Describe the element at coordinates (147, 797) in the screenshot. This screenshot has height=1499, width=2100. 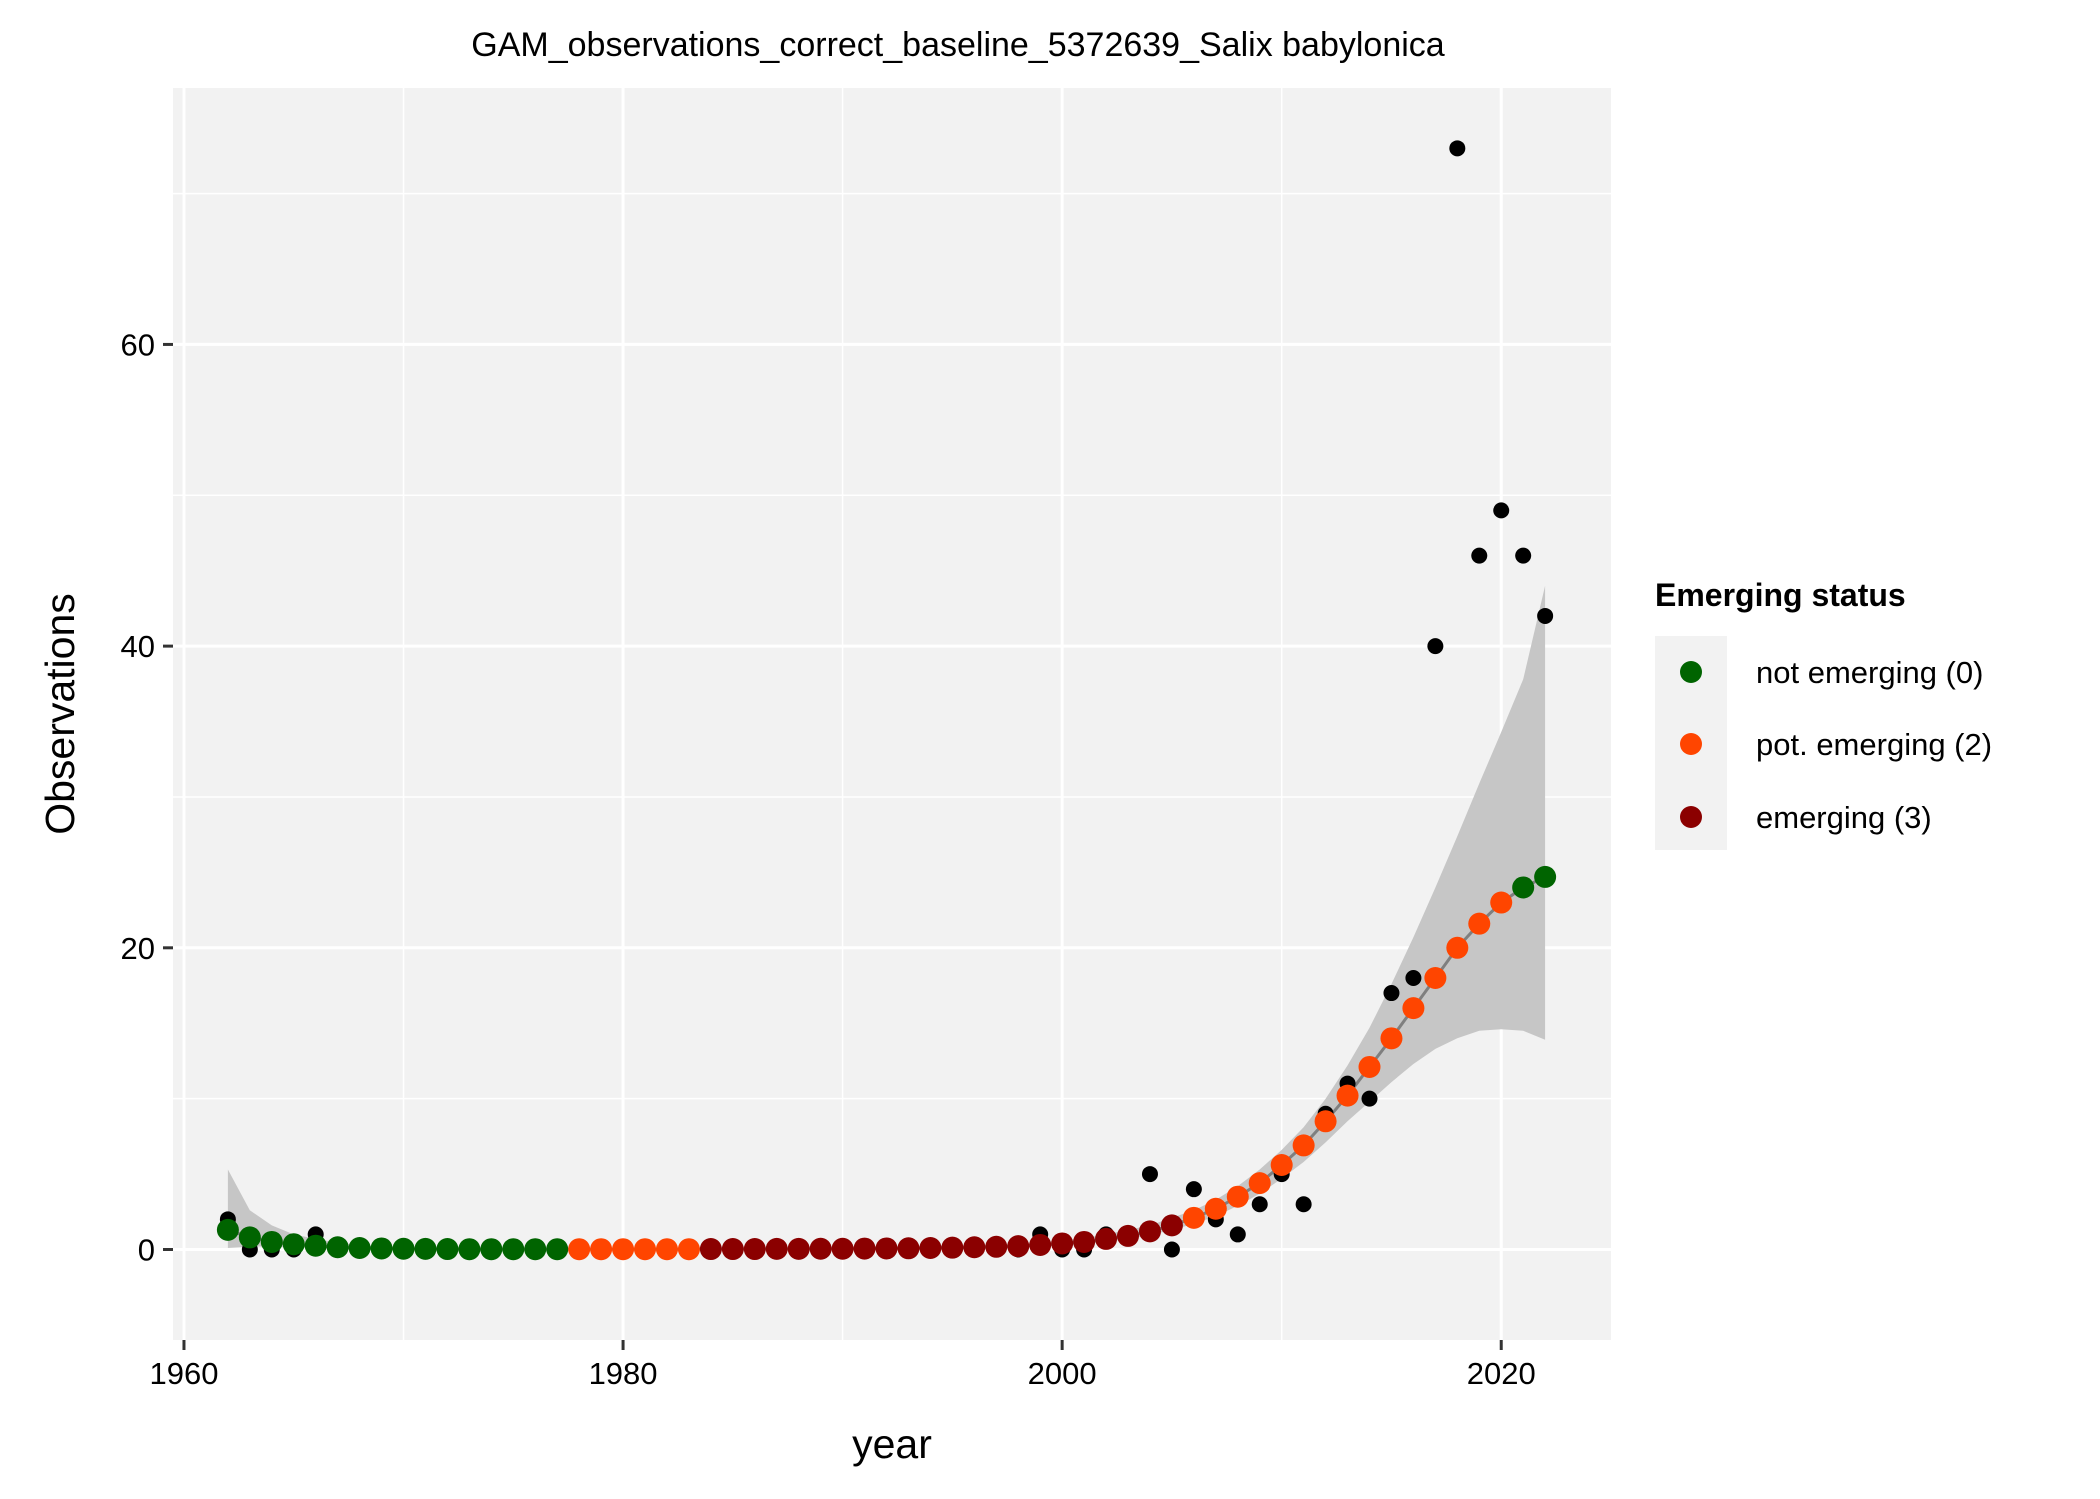
I see `y-axis: 0 20 40 60` at that location.